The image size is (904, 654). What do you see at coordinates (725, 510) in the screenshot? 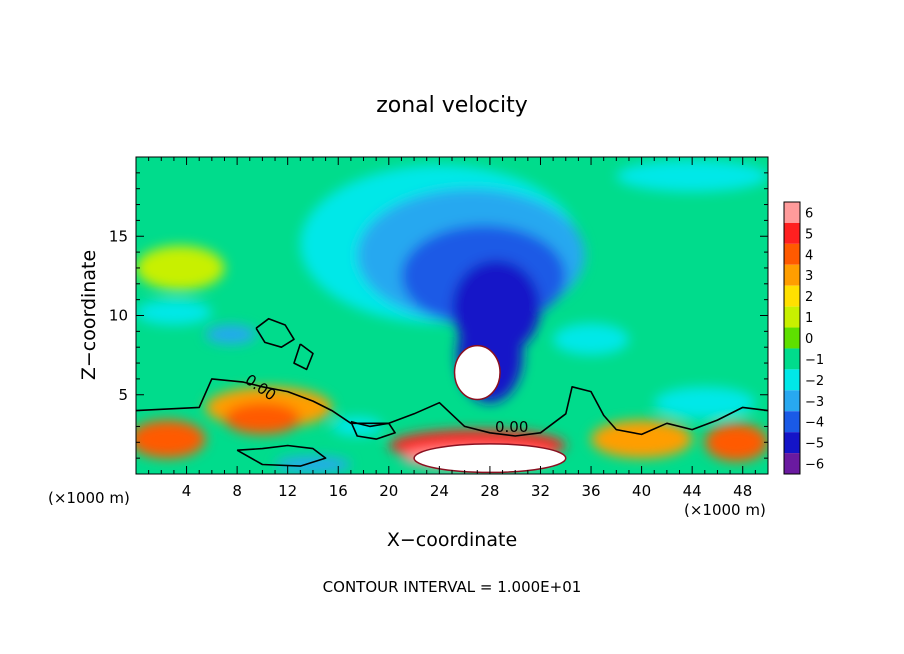
I see `x-unit-right: (×1000 m)` at bounding box center [725, 510].